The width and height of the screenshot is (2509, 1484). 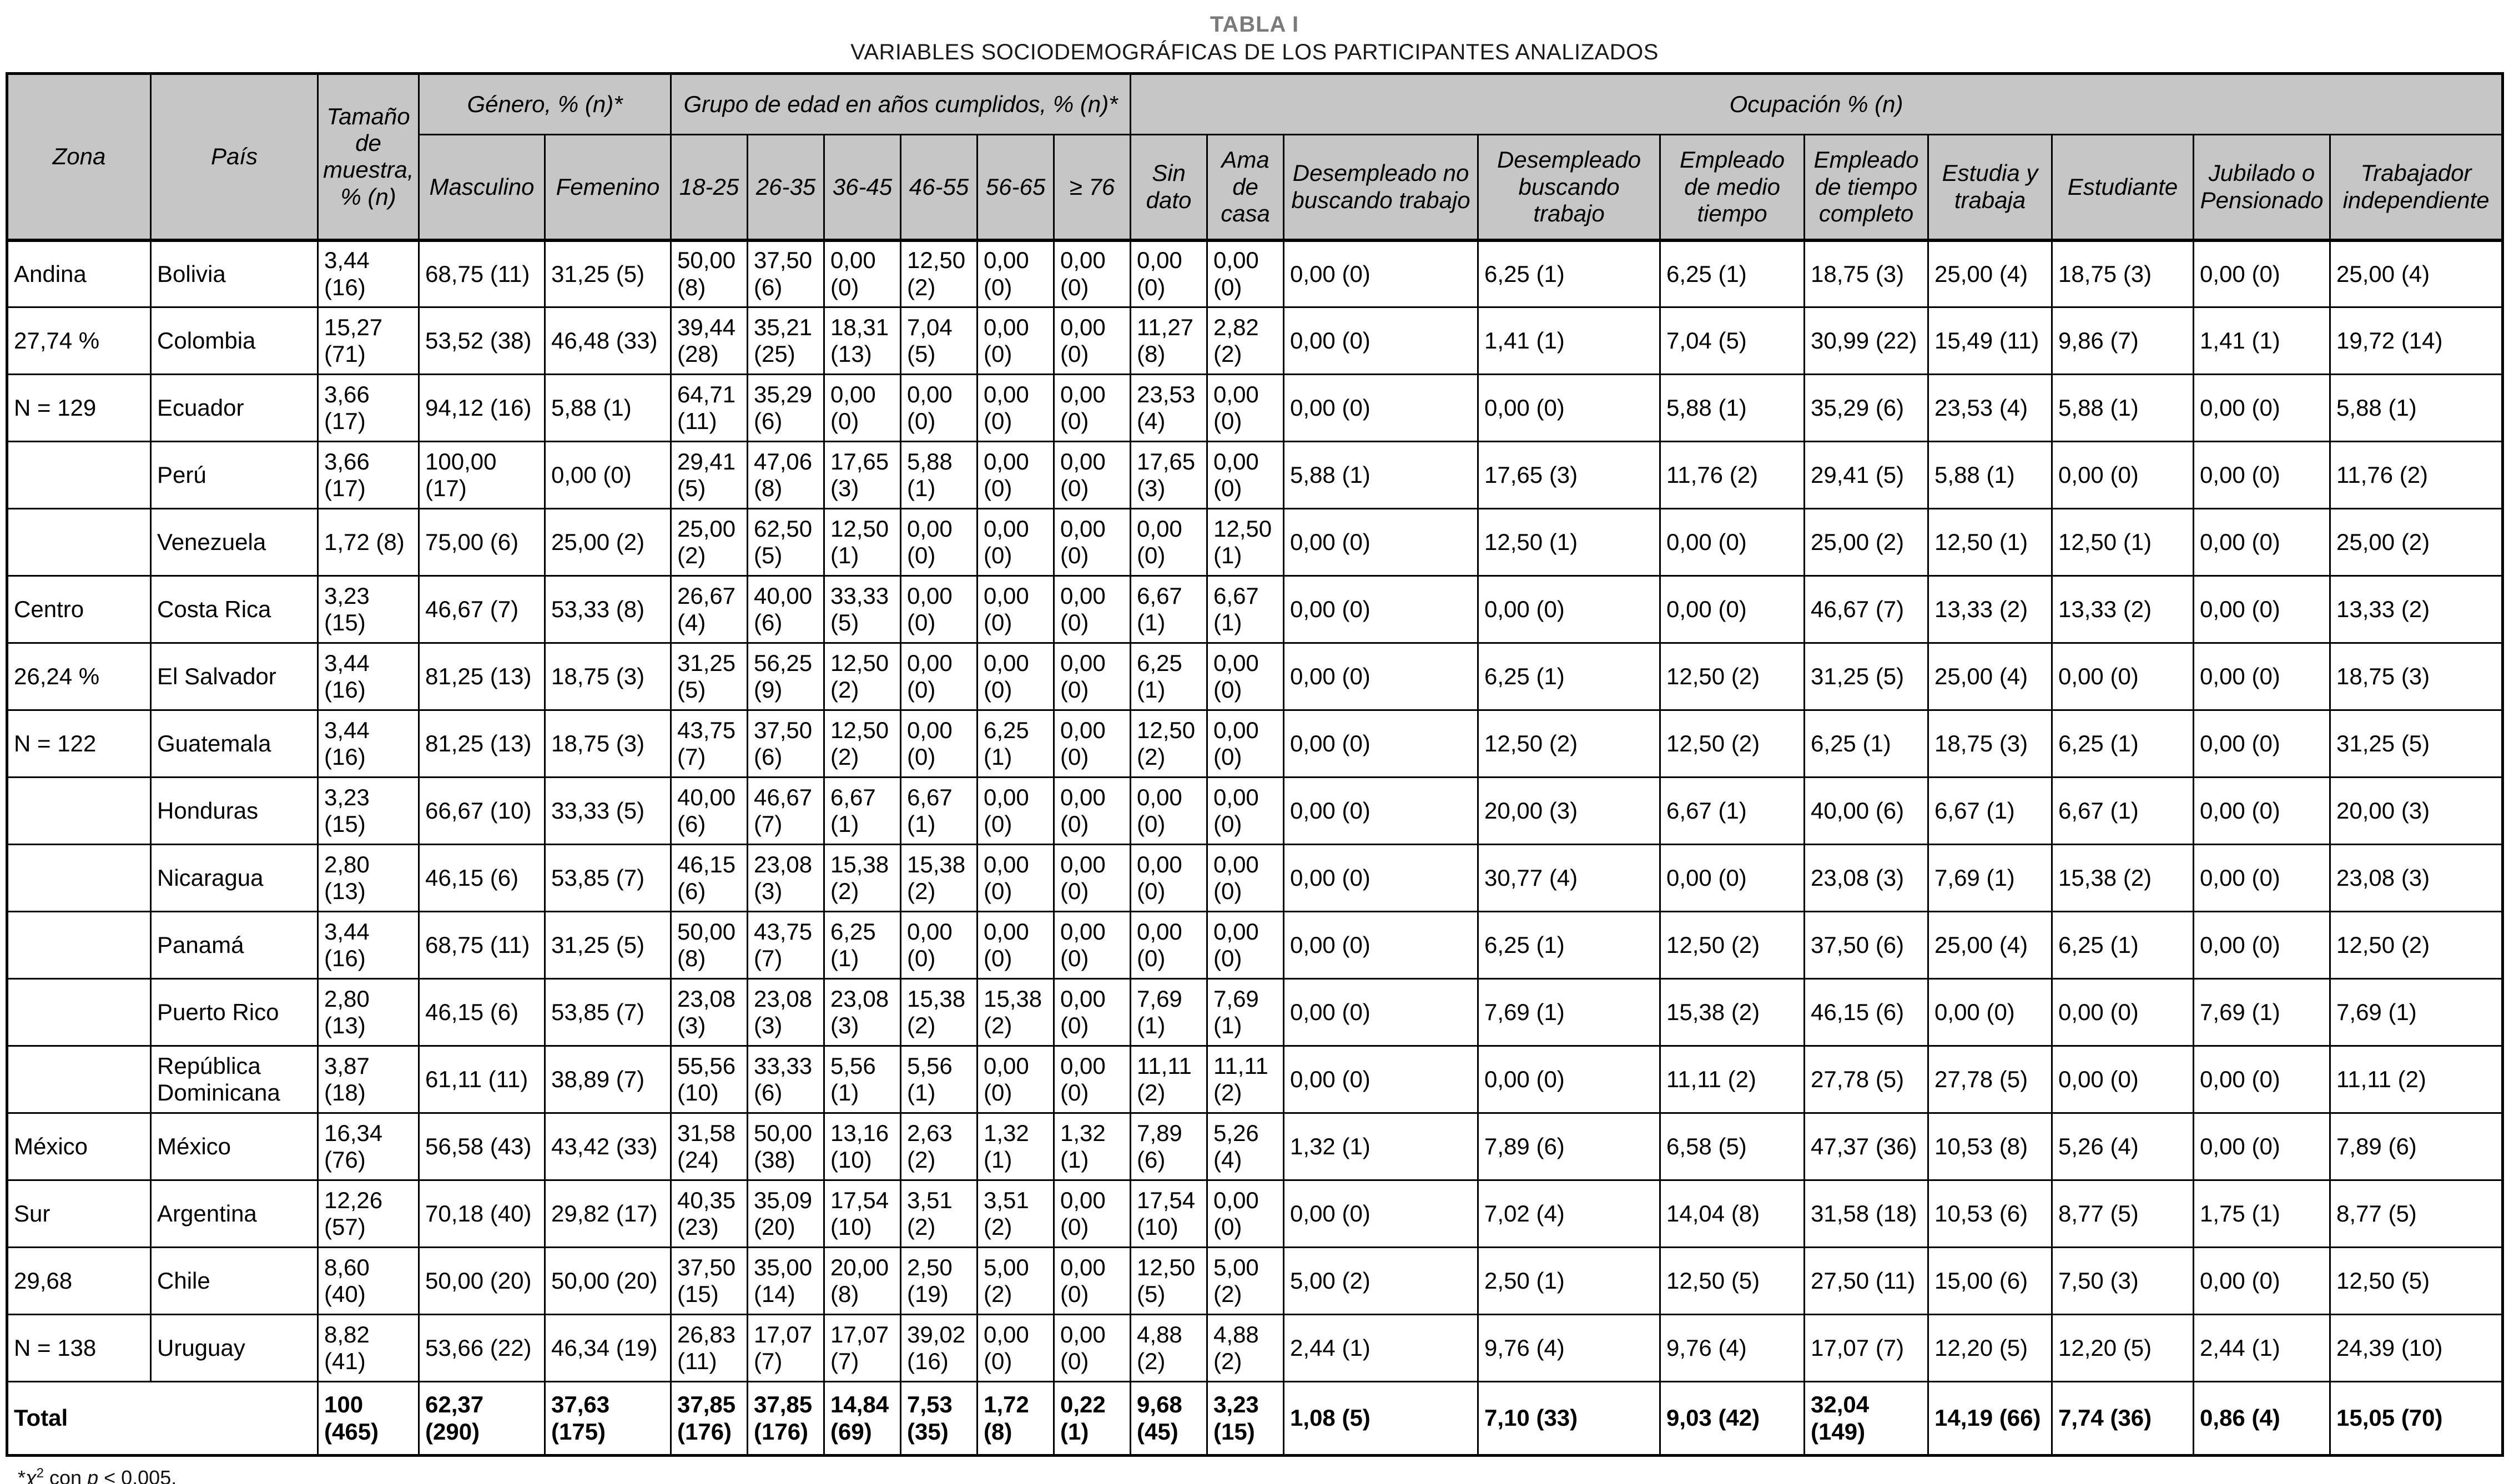 I want to click on footnote-star: *, so click(x=22, y=1475).